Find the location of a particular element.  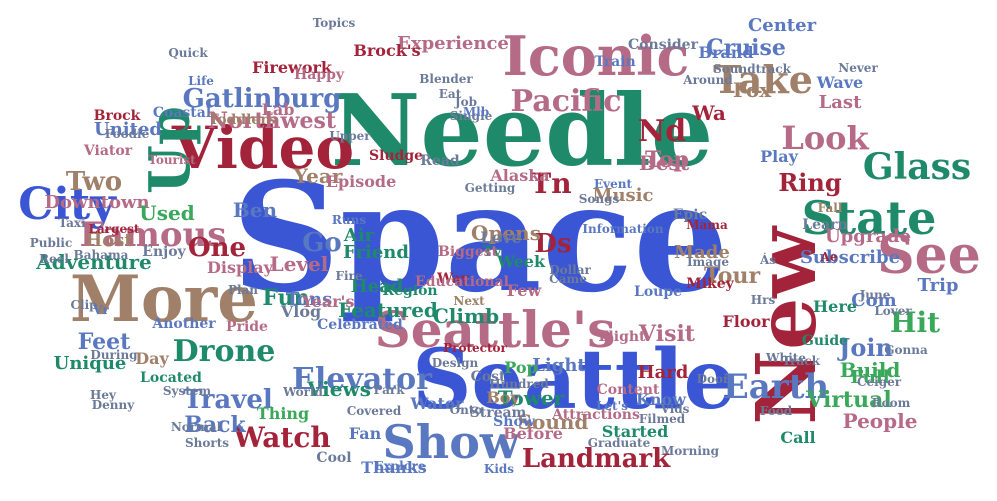

cloud-word: Wave is located at coordinates (840, 82).